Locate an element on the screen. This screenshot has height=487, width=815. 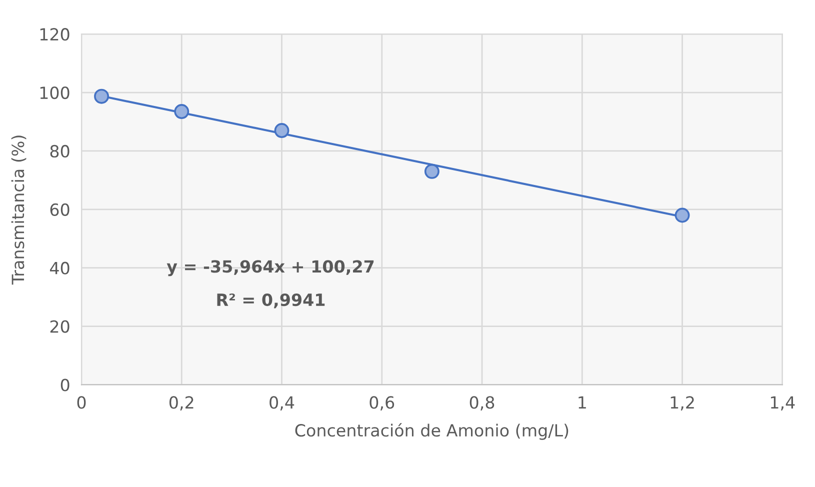
x-tick-label: 0,2 is located at coordinates (181, 403).